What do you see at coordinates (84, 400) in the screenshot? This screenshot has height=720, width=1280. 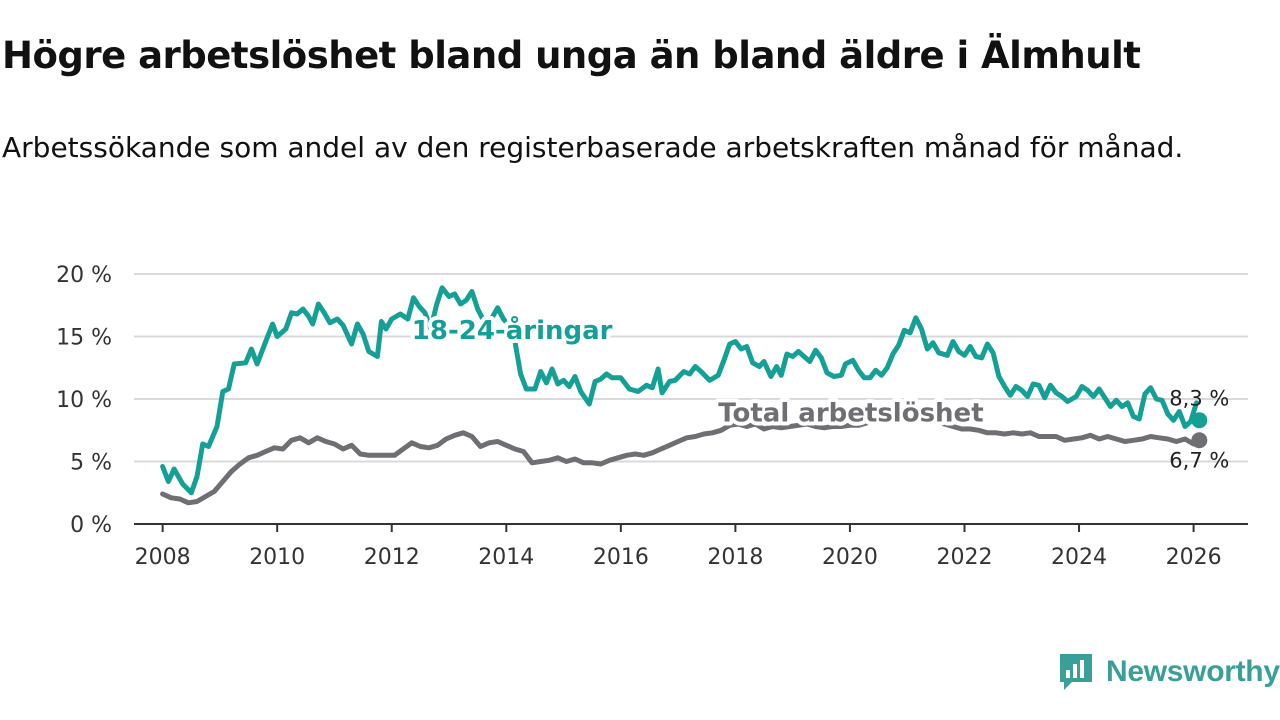 I see `y-tick-label: 10 %` at bounding box center [84, 400].